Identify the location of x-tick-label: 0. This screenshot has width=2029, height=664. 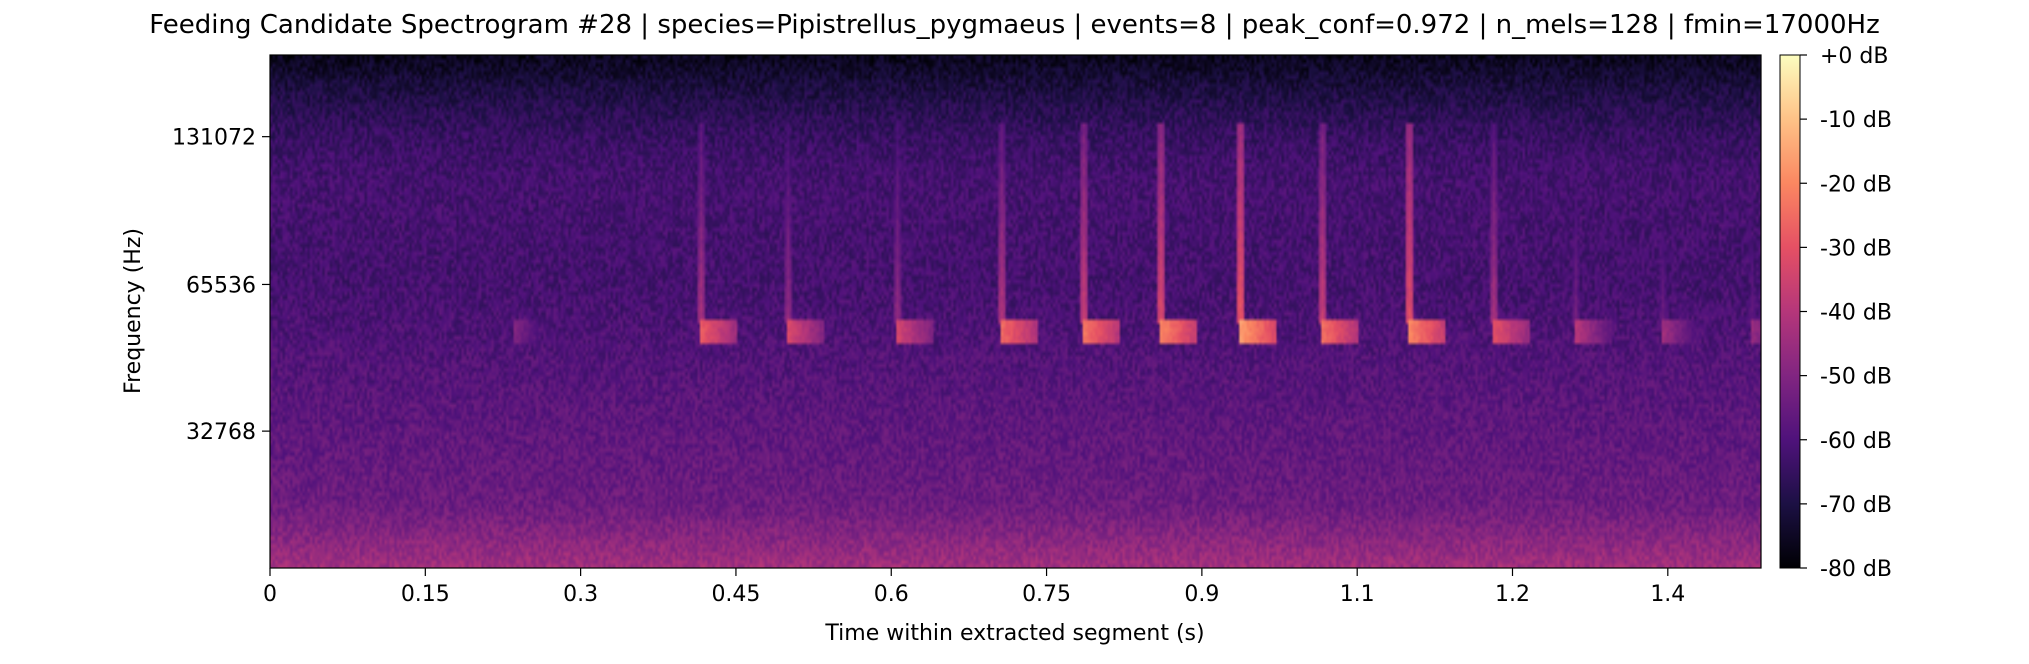
(270, 594).